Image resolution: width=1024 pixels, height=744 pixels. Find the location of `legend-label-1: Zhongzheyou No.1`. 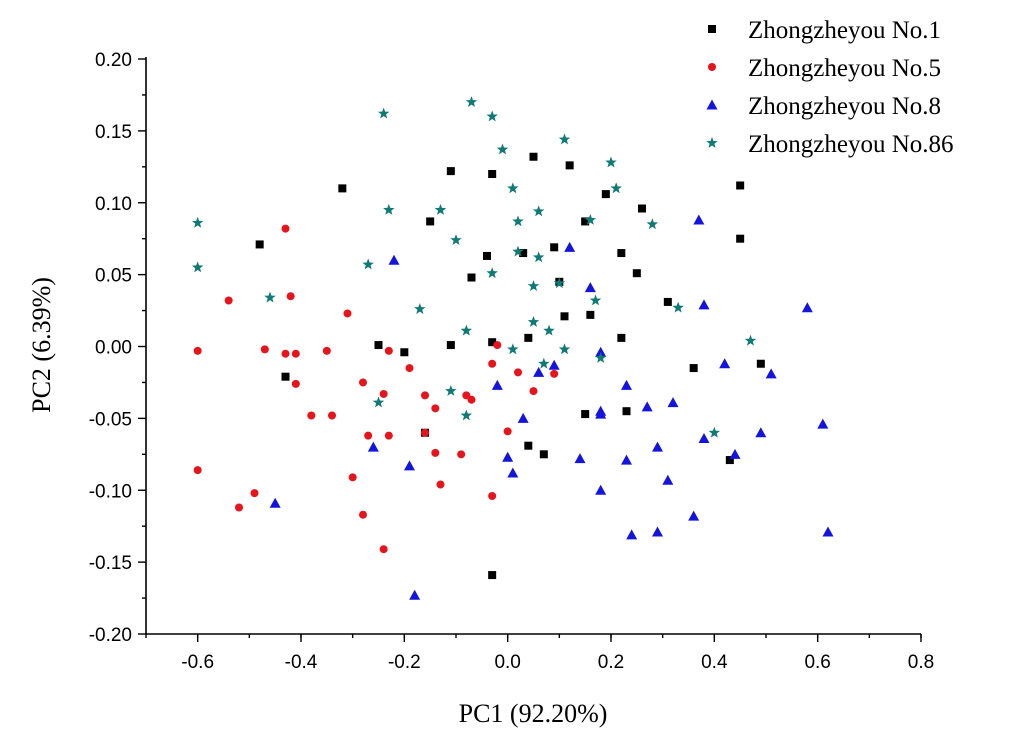

legend-label-1: Zhongzheyou No.1 is located at coordinates (844, 30).